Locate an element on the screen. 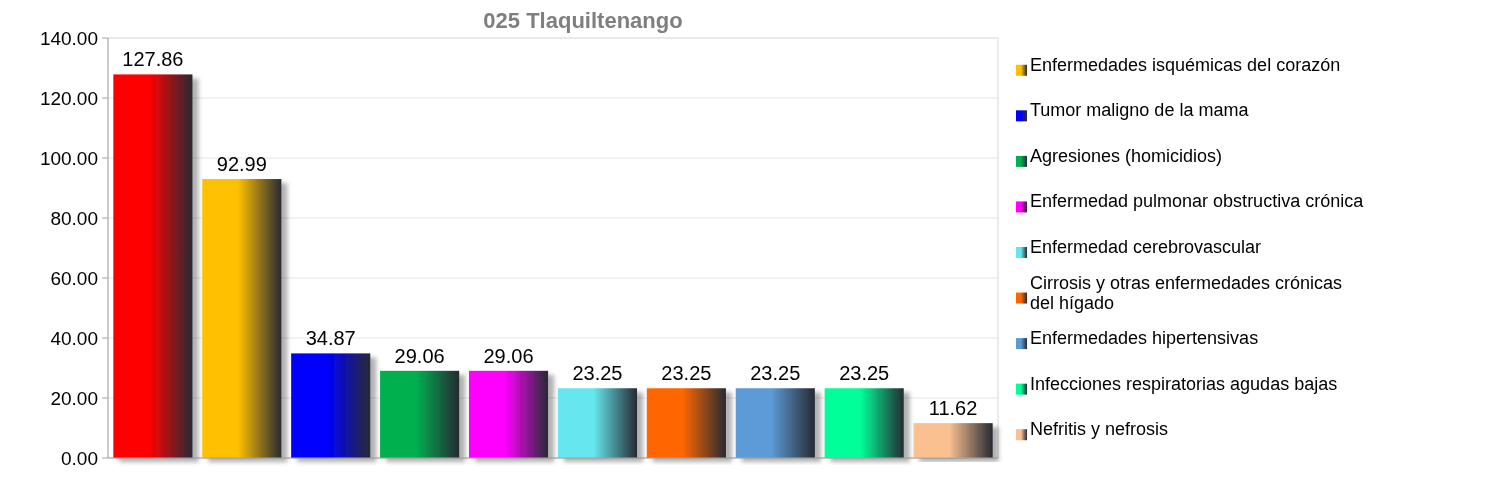 The width and height of the screenshot is (1487, 481). legend-label: Enfermedad cerebrovascular is located at coordinates (1146, 247).